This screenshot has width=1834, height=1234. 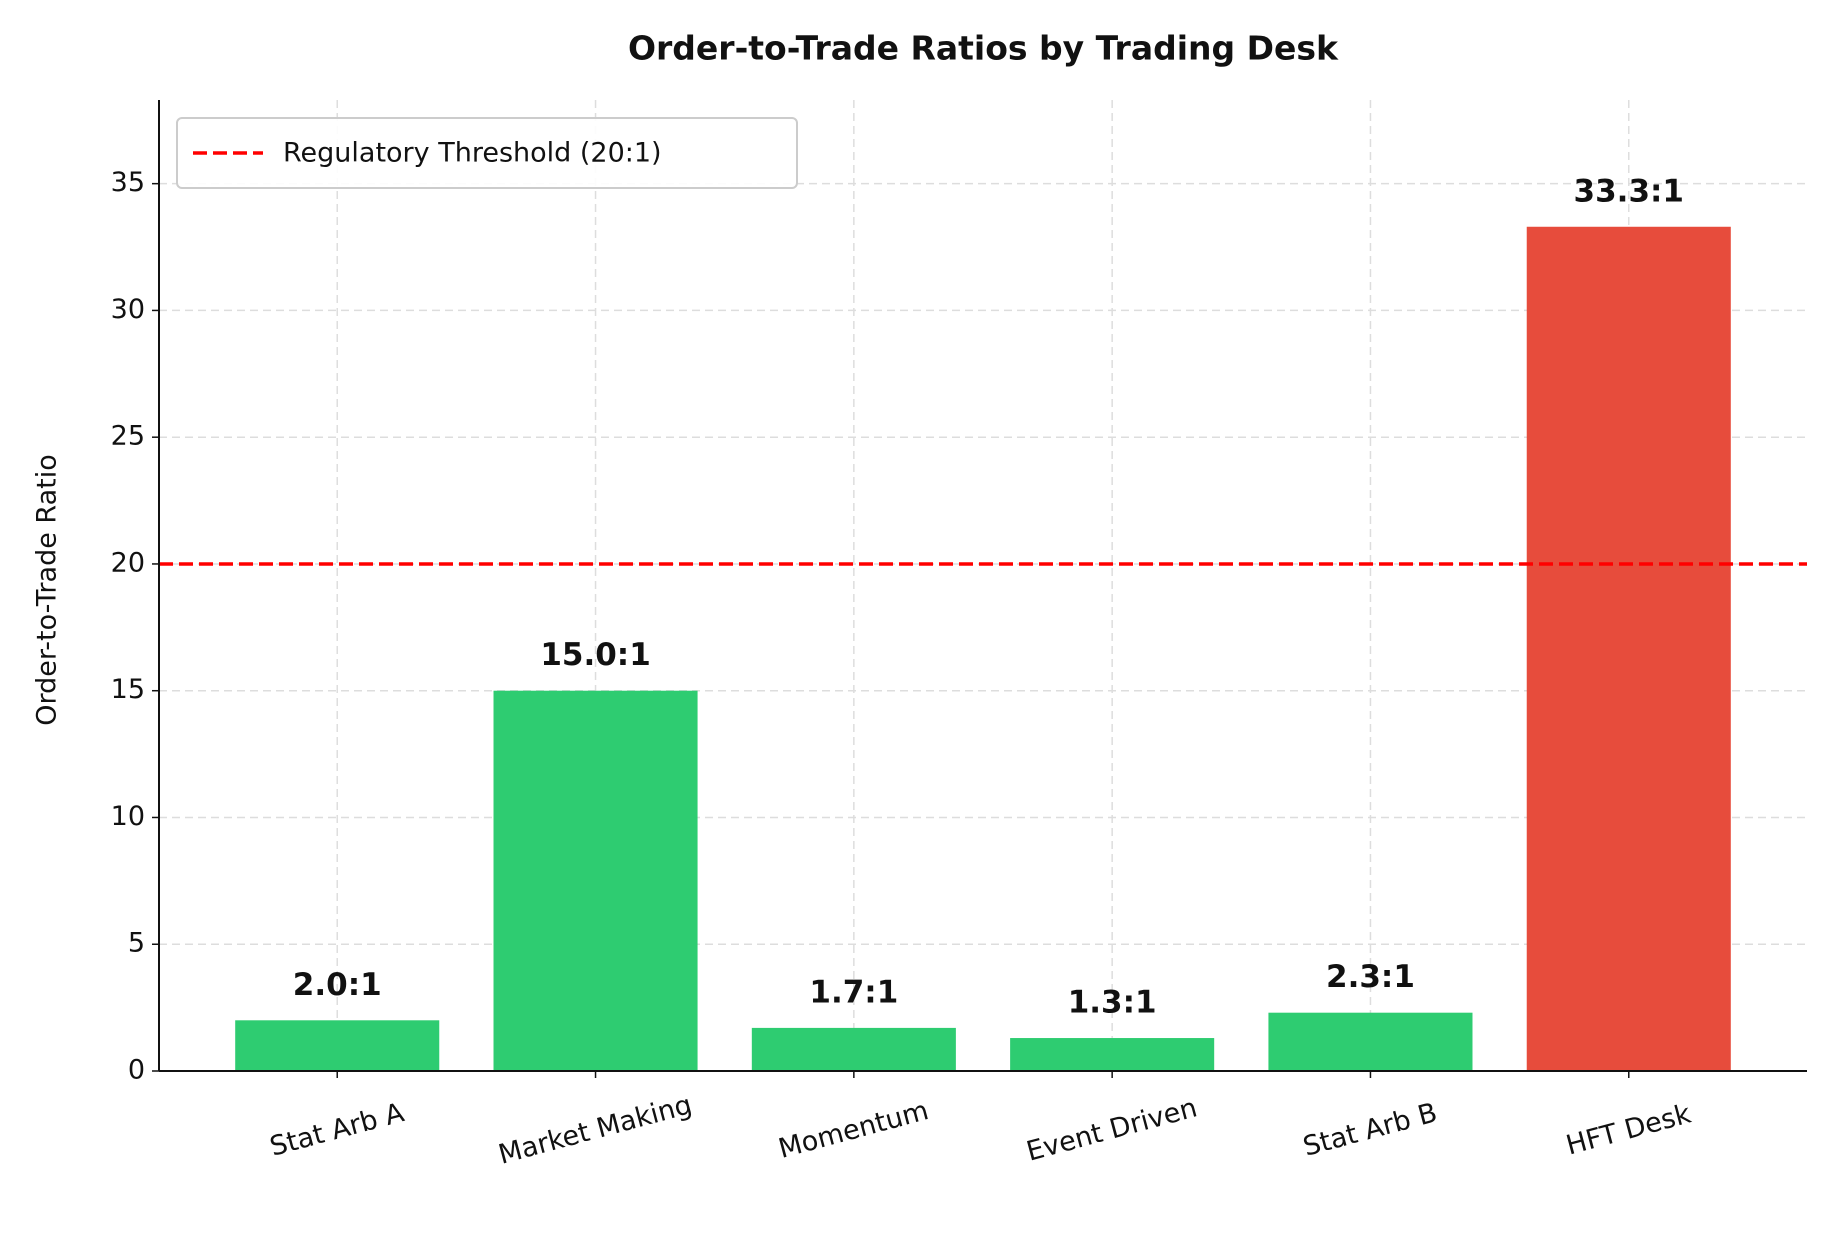 What do you see at coordinates (1629, 1129) in the screenshot?
I see `x-tick-label: HFT Desk` at bounding box center [1629, 1129].